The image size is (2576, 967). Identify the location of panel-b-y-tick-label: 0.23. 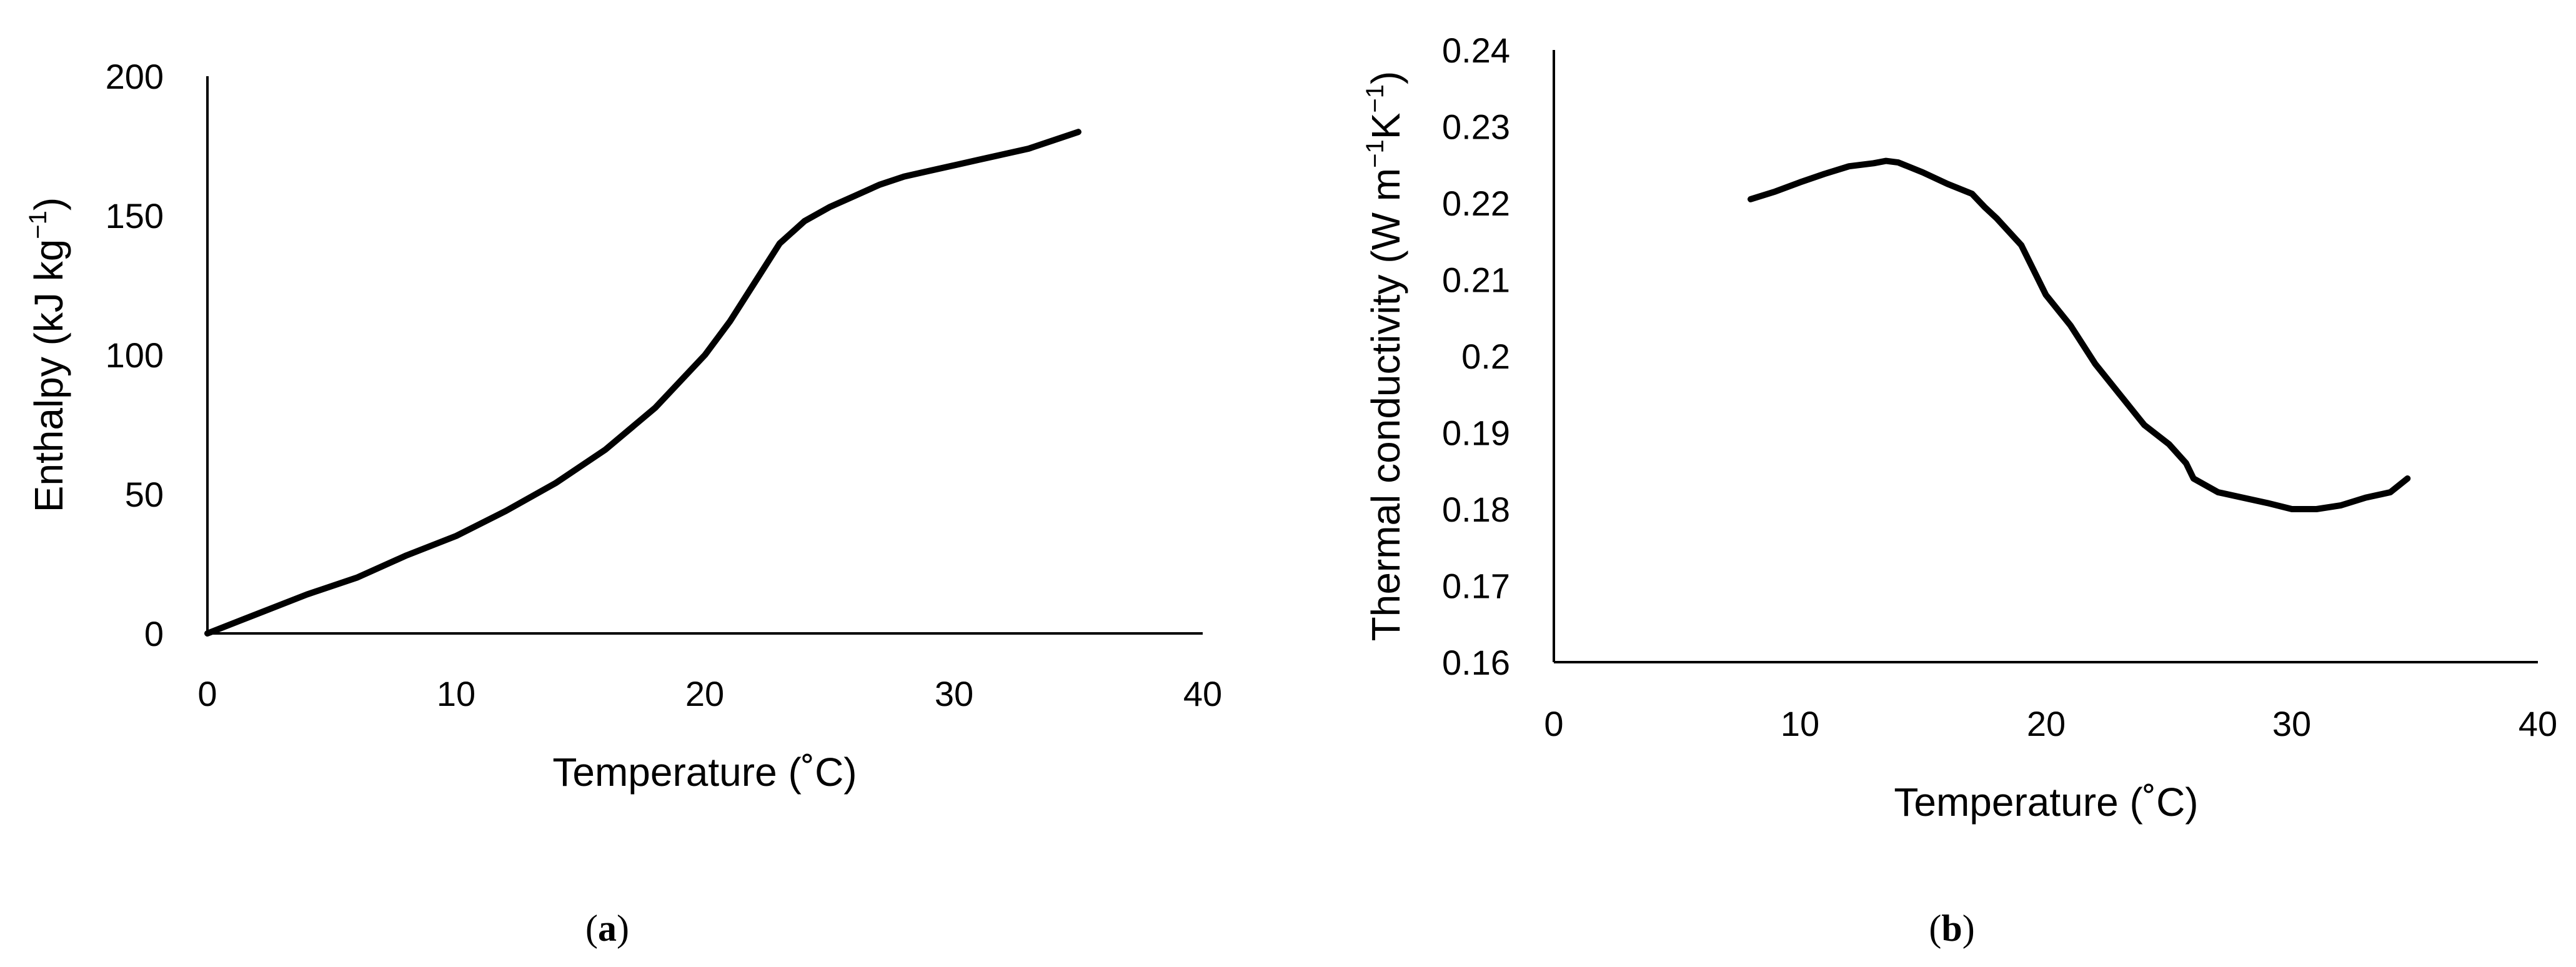
(1476, 127).